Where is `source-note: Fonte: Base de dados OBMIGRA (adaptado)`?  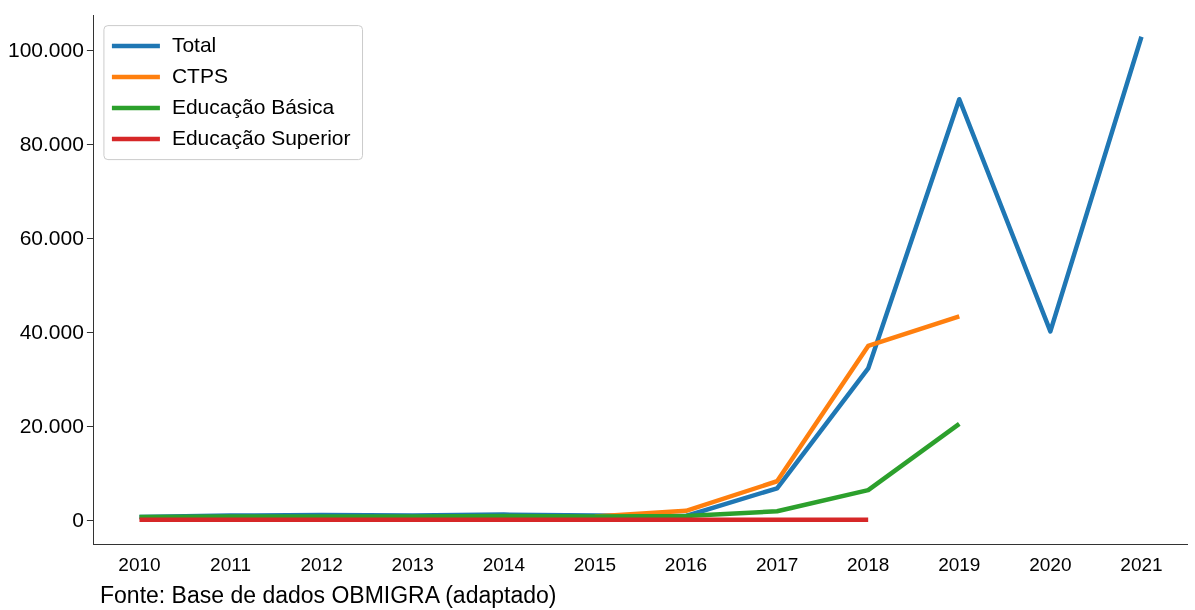
source-note: Fonte: Base de dados OBMIGRA (adaptado) is located at coordinates (328, 595).